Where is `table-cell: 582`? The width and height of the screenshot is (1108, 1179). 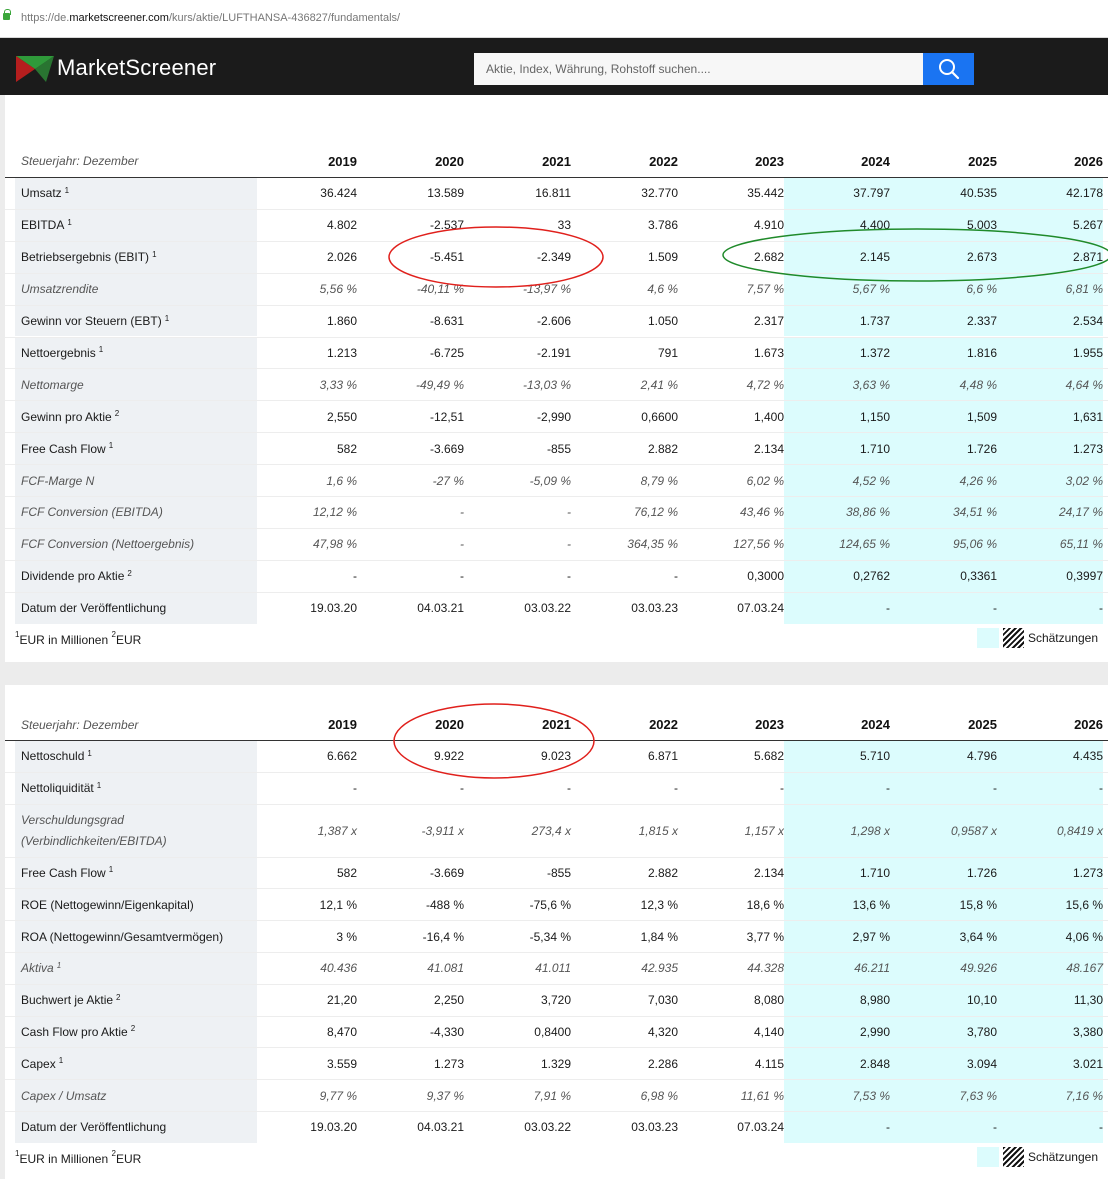 table-cell: 582 is located at coordinates (346, 872).